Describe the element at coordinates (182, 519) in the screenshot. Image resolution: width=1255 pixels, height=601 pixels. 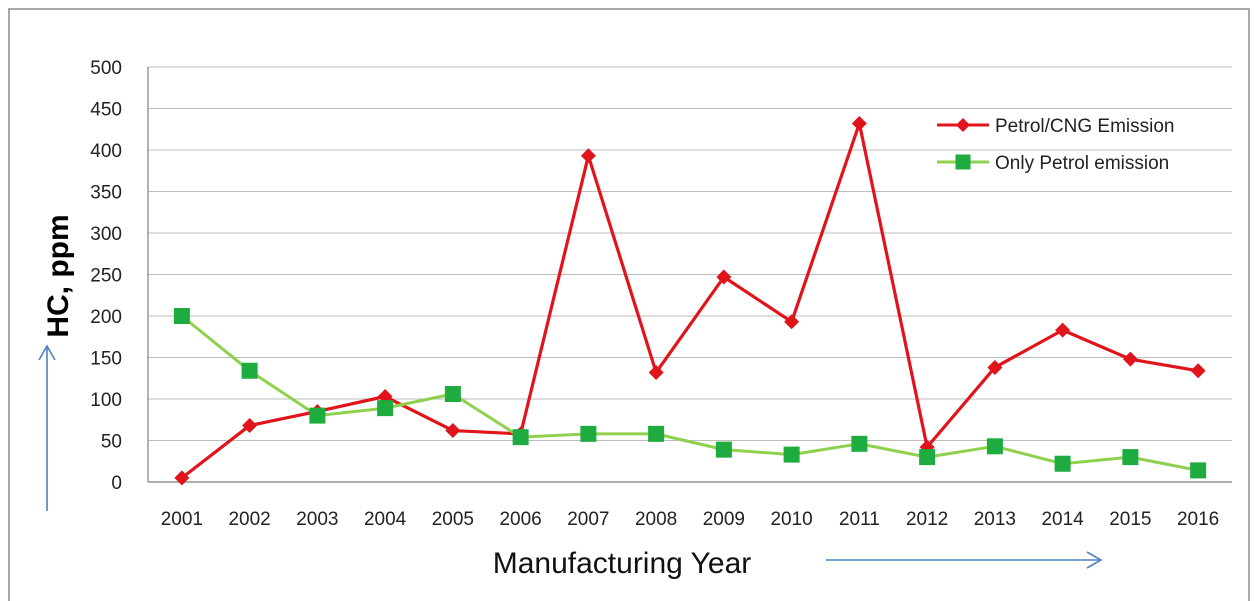
I see `x-tick-label: 2001` at that location.